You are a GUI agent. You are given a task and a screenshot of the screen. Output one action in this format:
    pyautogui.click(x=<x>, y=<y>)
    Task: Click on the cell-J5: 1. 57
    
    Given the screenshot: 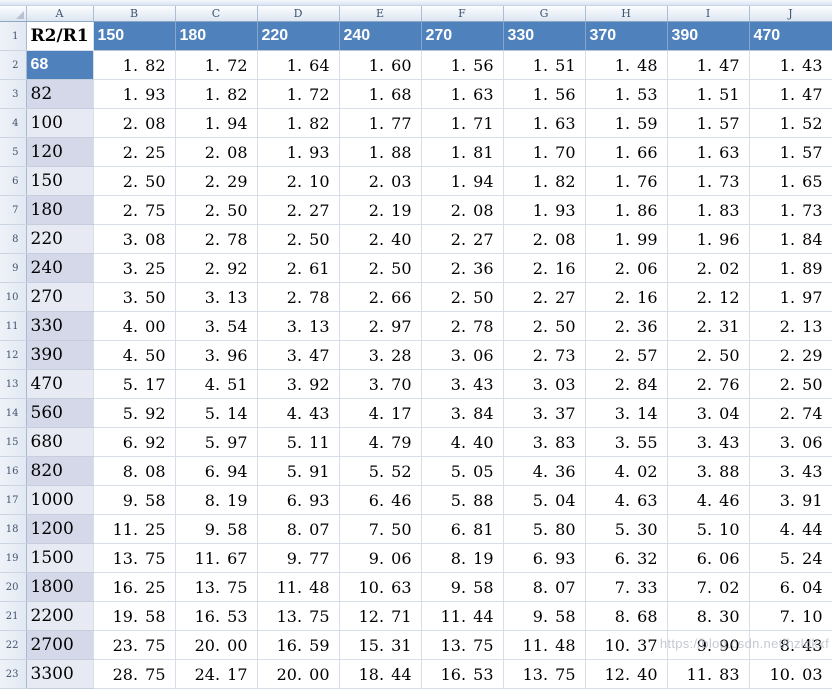 What is the action you would take?
    pyautogui.click(x=790, y=152)
    